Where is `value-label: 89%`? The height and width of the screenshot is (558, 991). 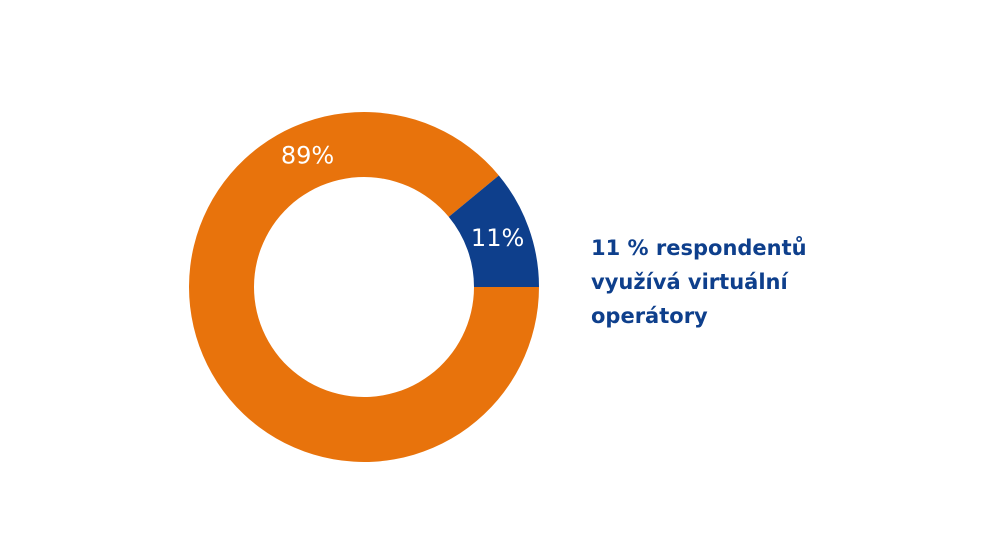
value-label: 89% is located at coordinates (307, 156).